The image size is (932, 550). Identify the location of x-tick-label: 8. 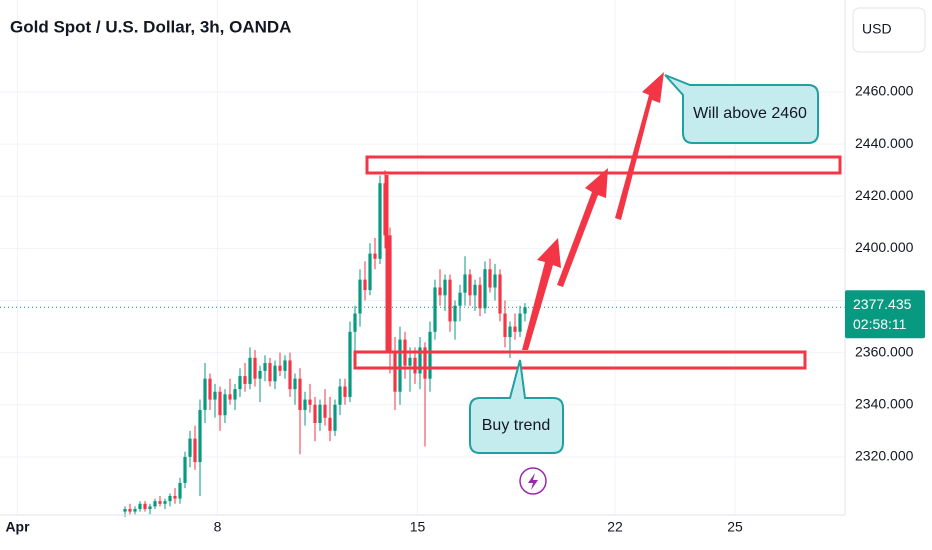
(218, 527).